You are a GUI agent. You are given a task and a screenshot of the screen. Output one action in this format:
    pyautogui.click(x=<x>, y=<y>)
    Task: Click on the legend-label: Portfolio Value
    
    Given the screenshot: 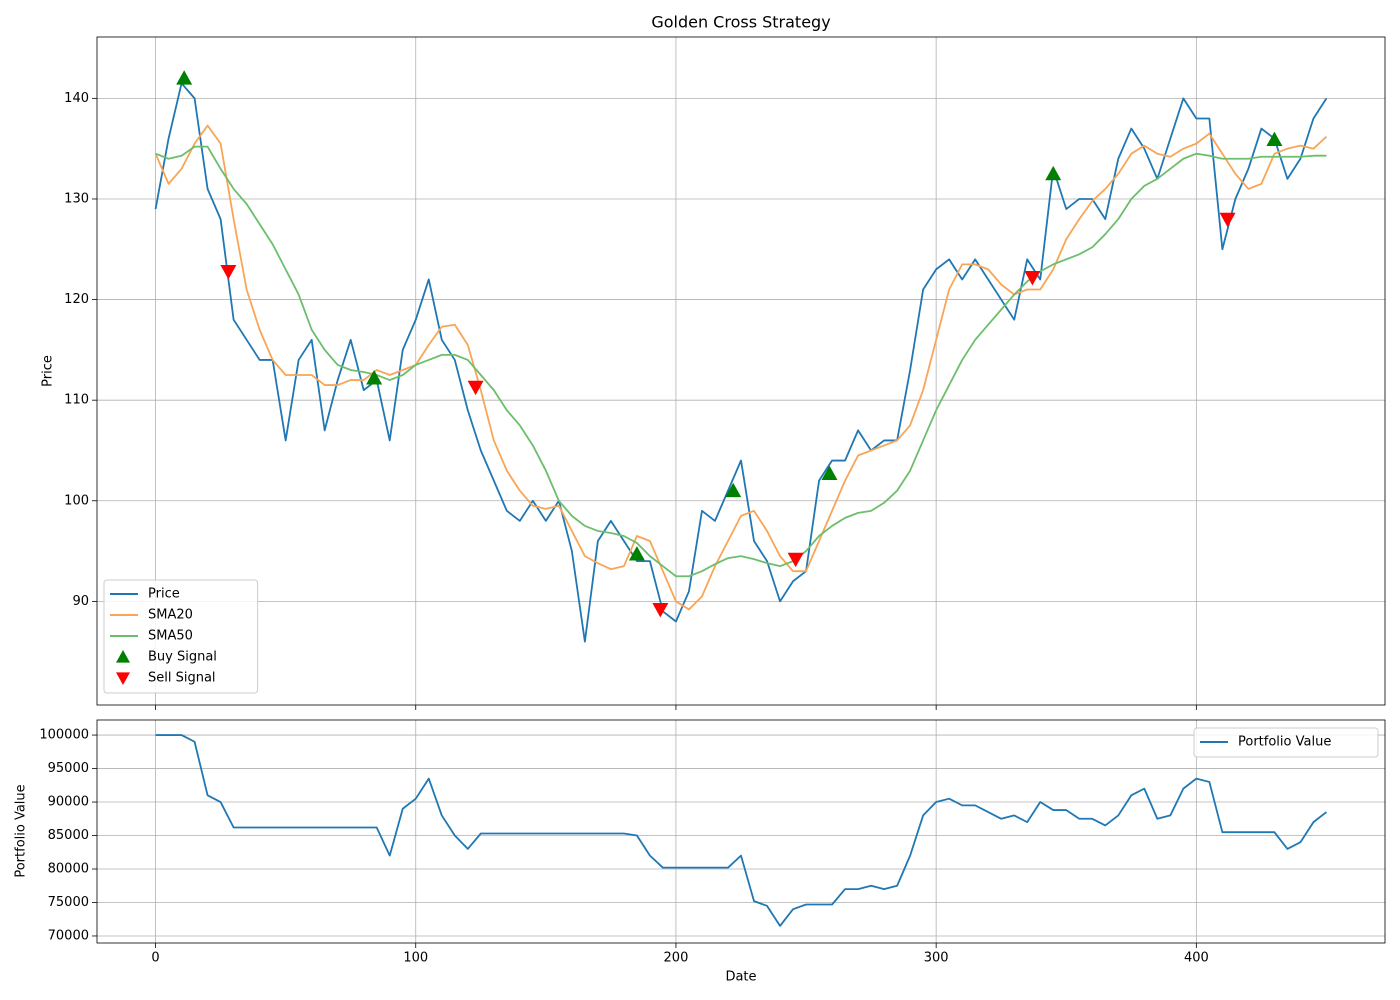 What is the action you would take?
    pyautogui.click(x=1284, y=742)
    